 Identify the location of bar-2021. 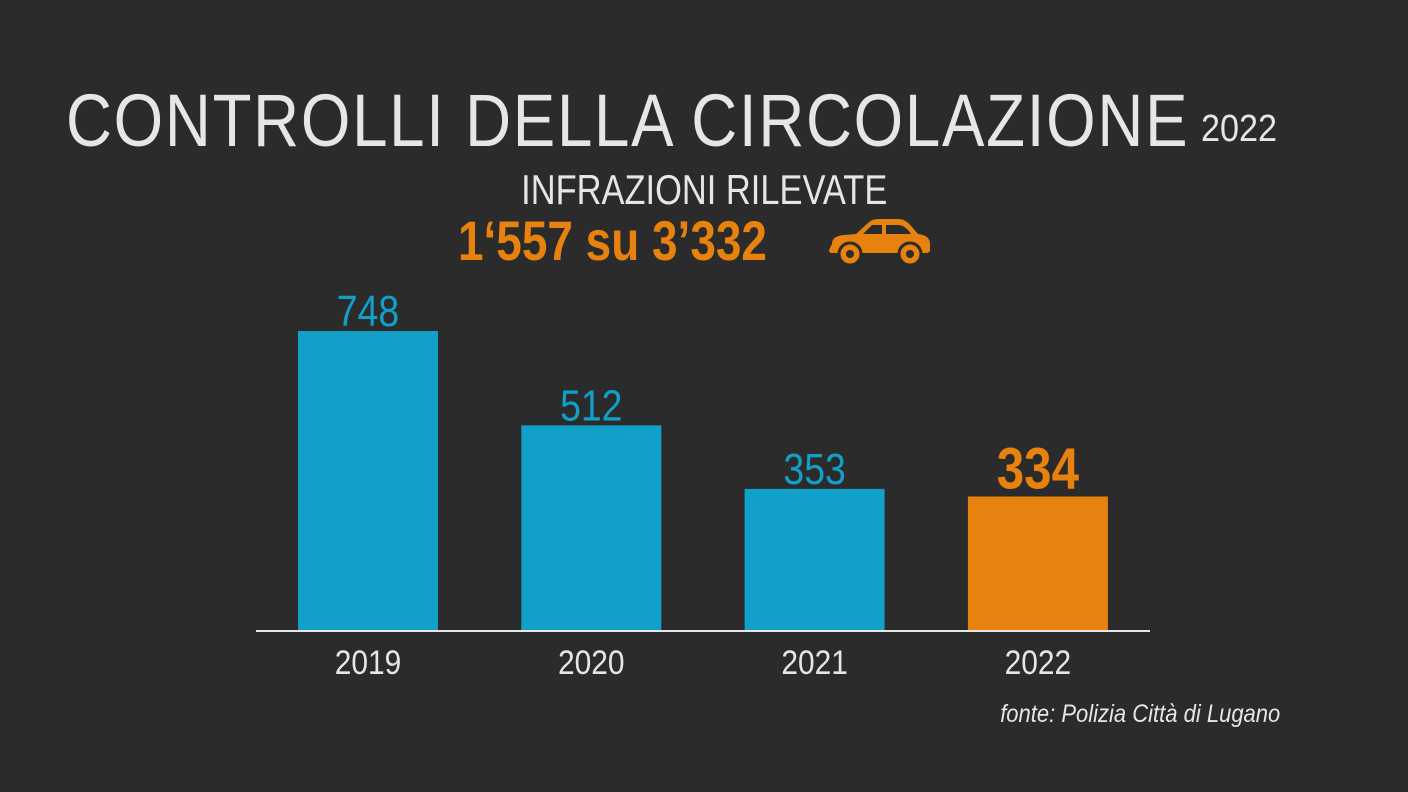
(814, 559).